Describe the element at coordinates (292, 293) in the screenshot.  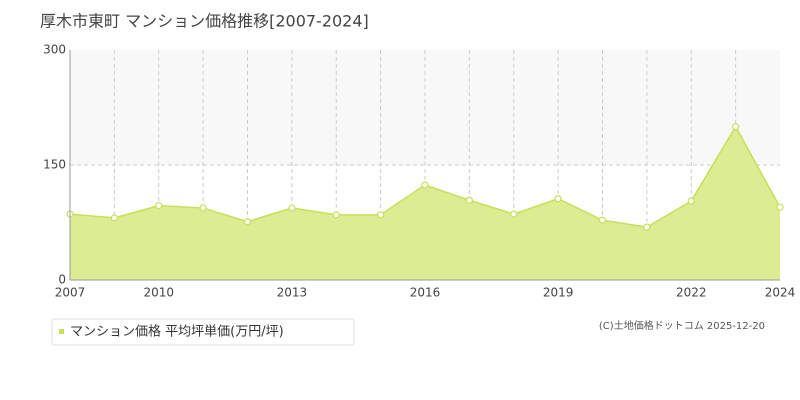
I see `x-tick-label: 2013` at that location.